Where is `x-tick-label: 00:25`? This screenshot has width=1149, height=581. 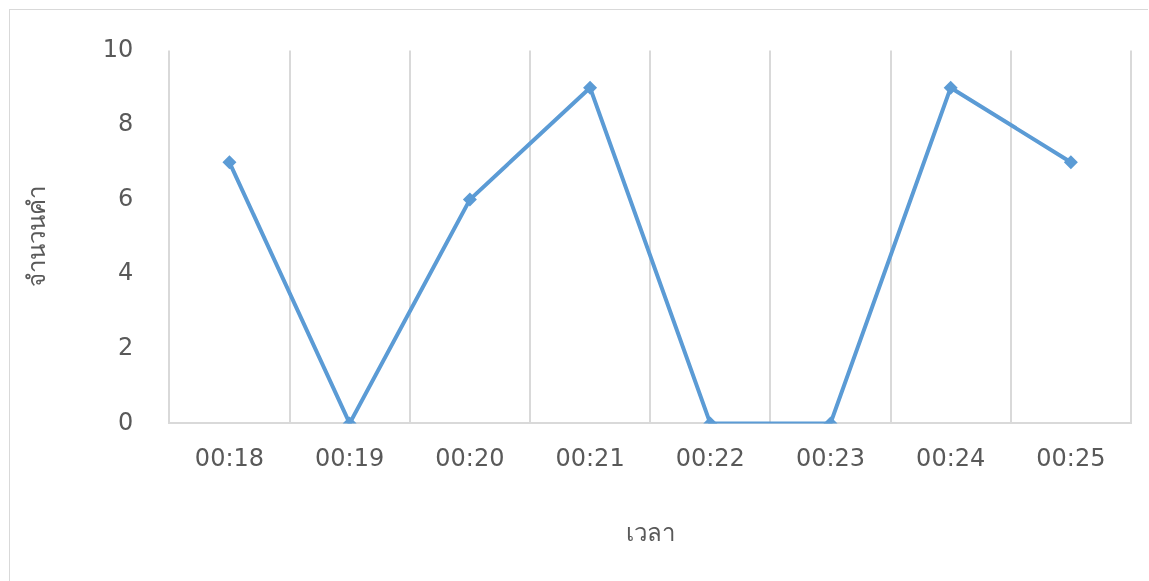
x-tick-label: 00:25 is located at coordinates (1071, 458).